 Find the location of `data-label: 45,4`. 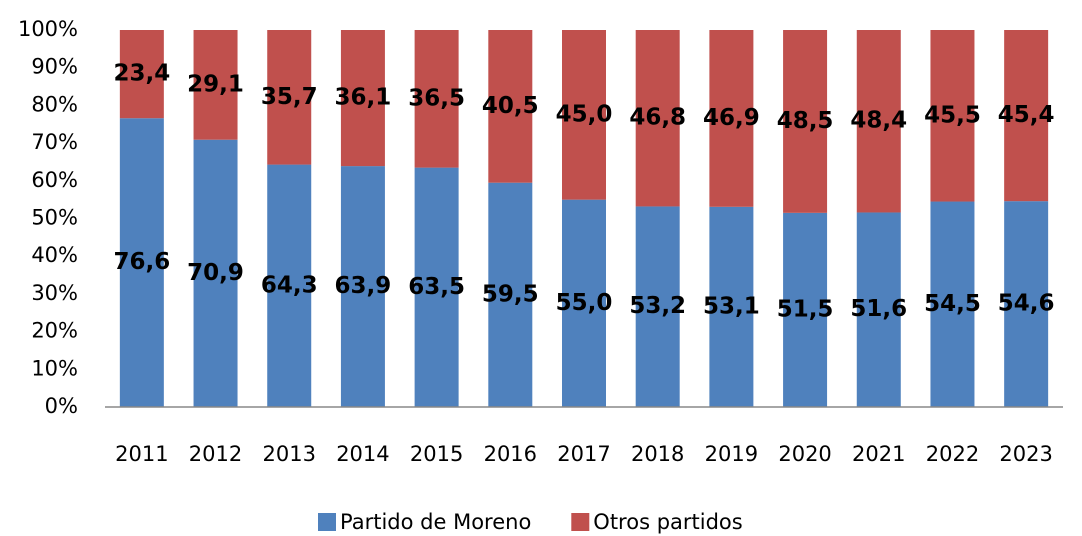

data-label: 45,4 is located at coordinates (1026, 115).